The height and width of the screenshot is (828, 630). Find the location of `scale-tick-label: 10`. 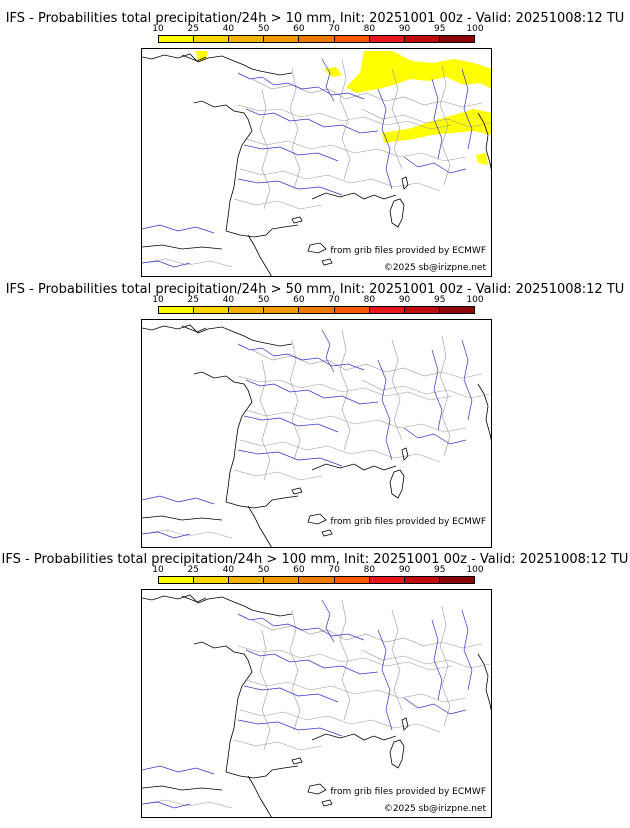

scale-tick-label: 10 is located at coordinates (158, 300).